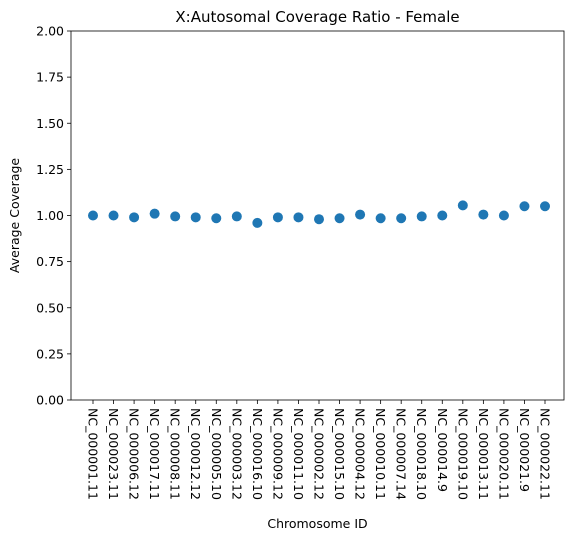 Image resolution: width=576 pixels, height=541 pixels. Describe the element at coordinates (317, 523) in the screenshot. I see `x-axis-title: Chromosome ID` at that location.